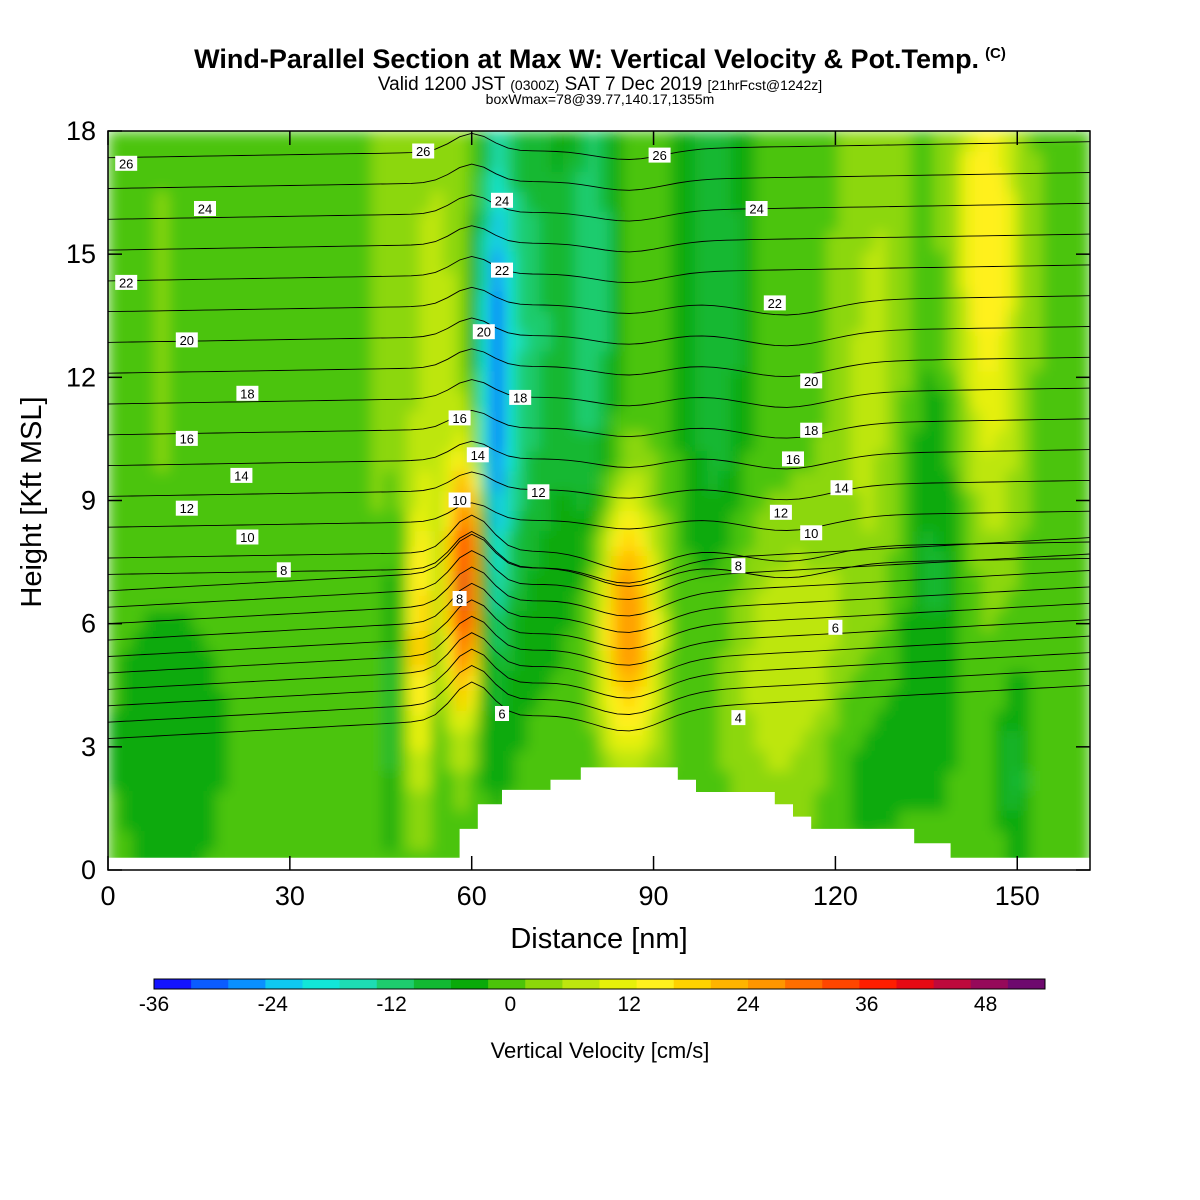 This screenshot has width=1200, height=1200. Describe the element at coordinates (187, 438) in the screenshot. I see `theta-label-text: 16` at that location.